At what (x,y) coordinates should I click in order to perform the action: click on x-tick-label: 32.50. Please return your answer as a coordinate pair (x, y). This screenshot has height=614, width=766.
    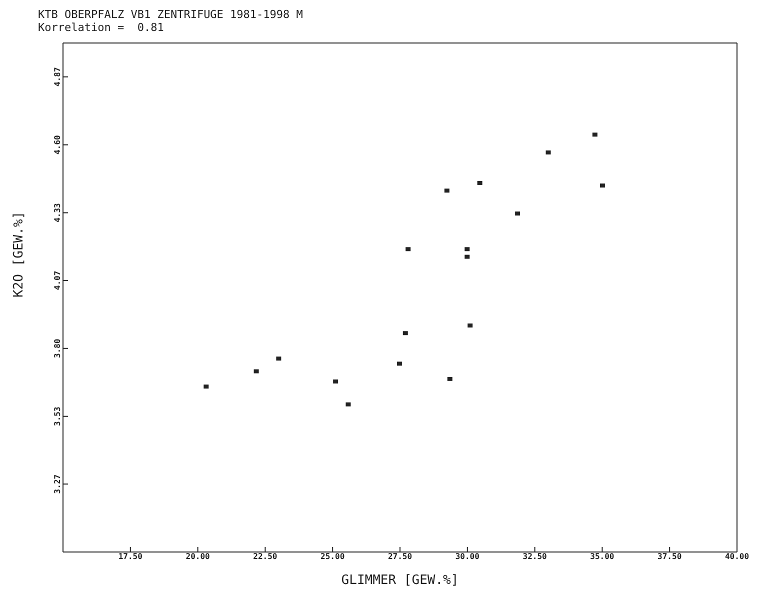
    Looking at the image, I should click on (535, 556).